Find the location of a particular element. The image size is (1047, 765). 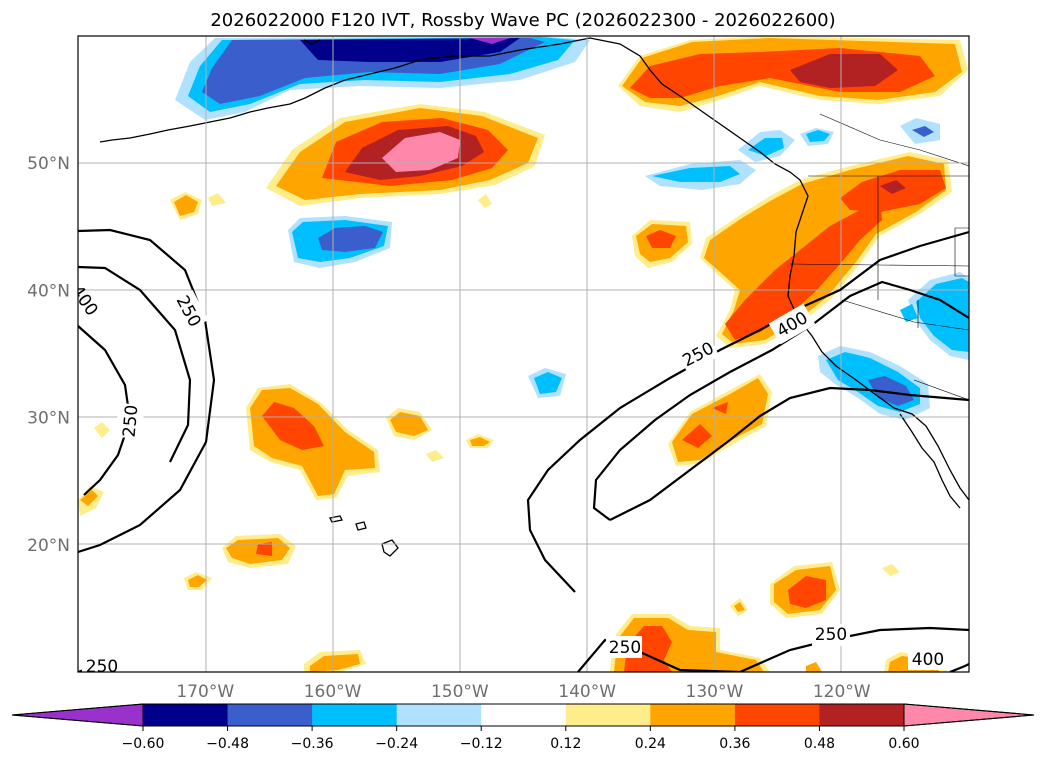

colorbar-extend-high is located at coordinates (969, 715).